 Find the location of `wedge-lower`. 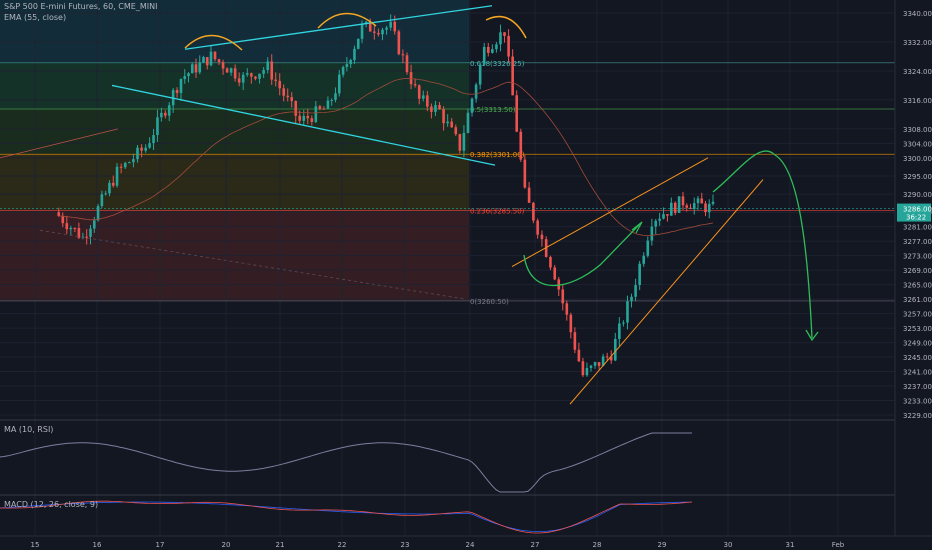

wedge-lower is located at coordinates (666, 292).